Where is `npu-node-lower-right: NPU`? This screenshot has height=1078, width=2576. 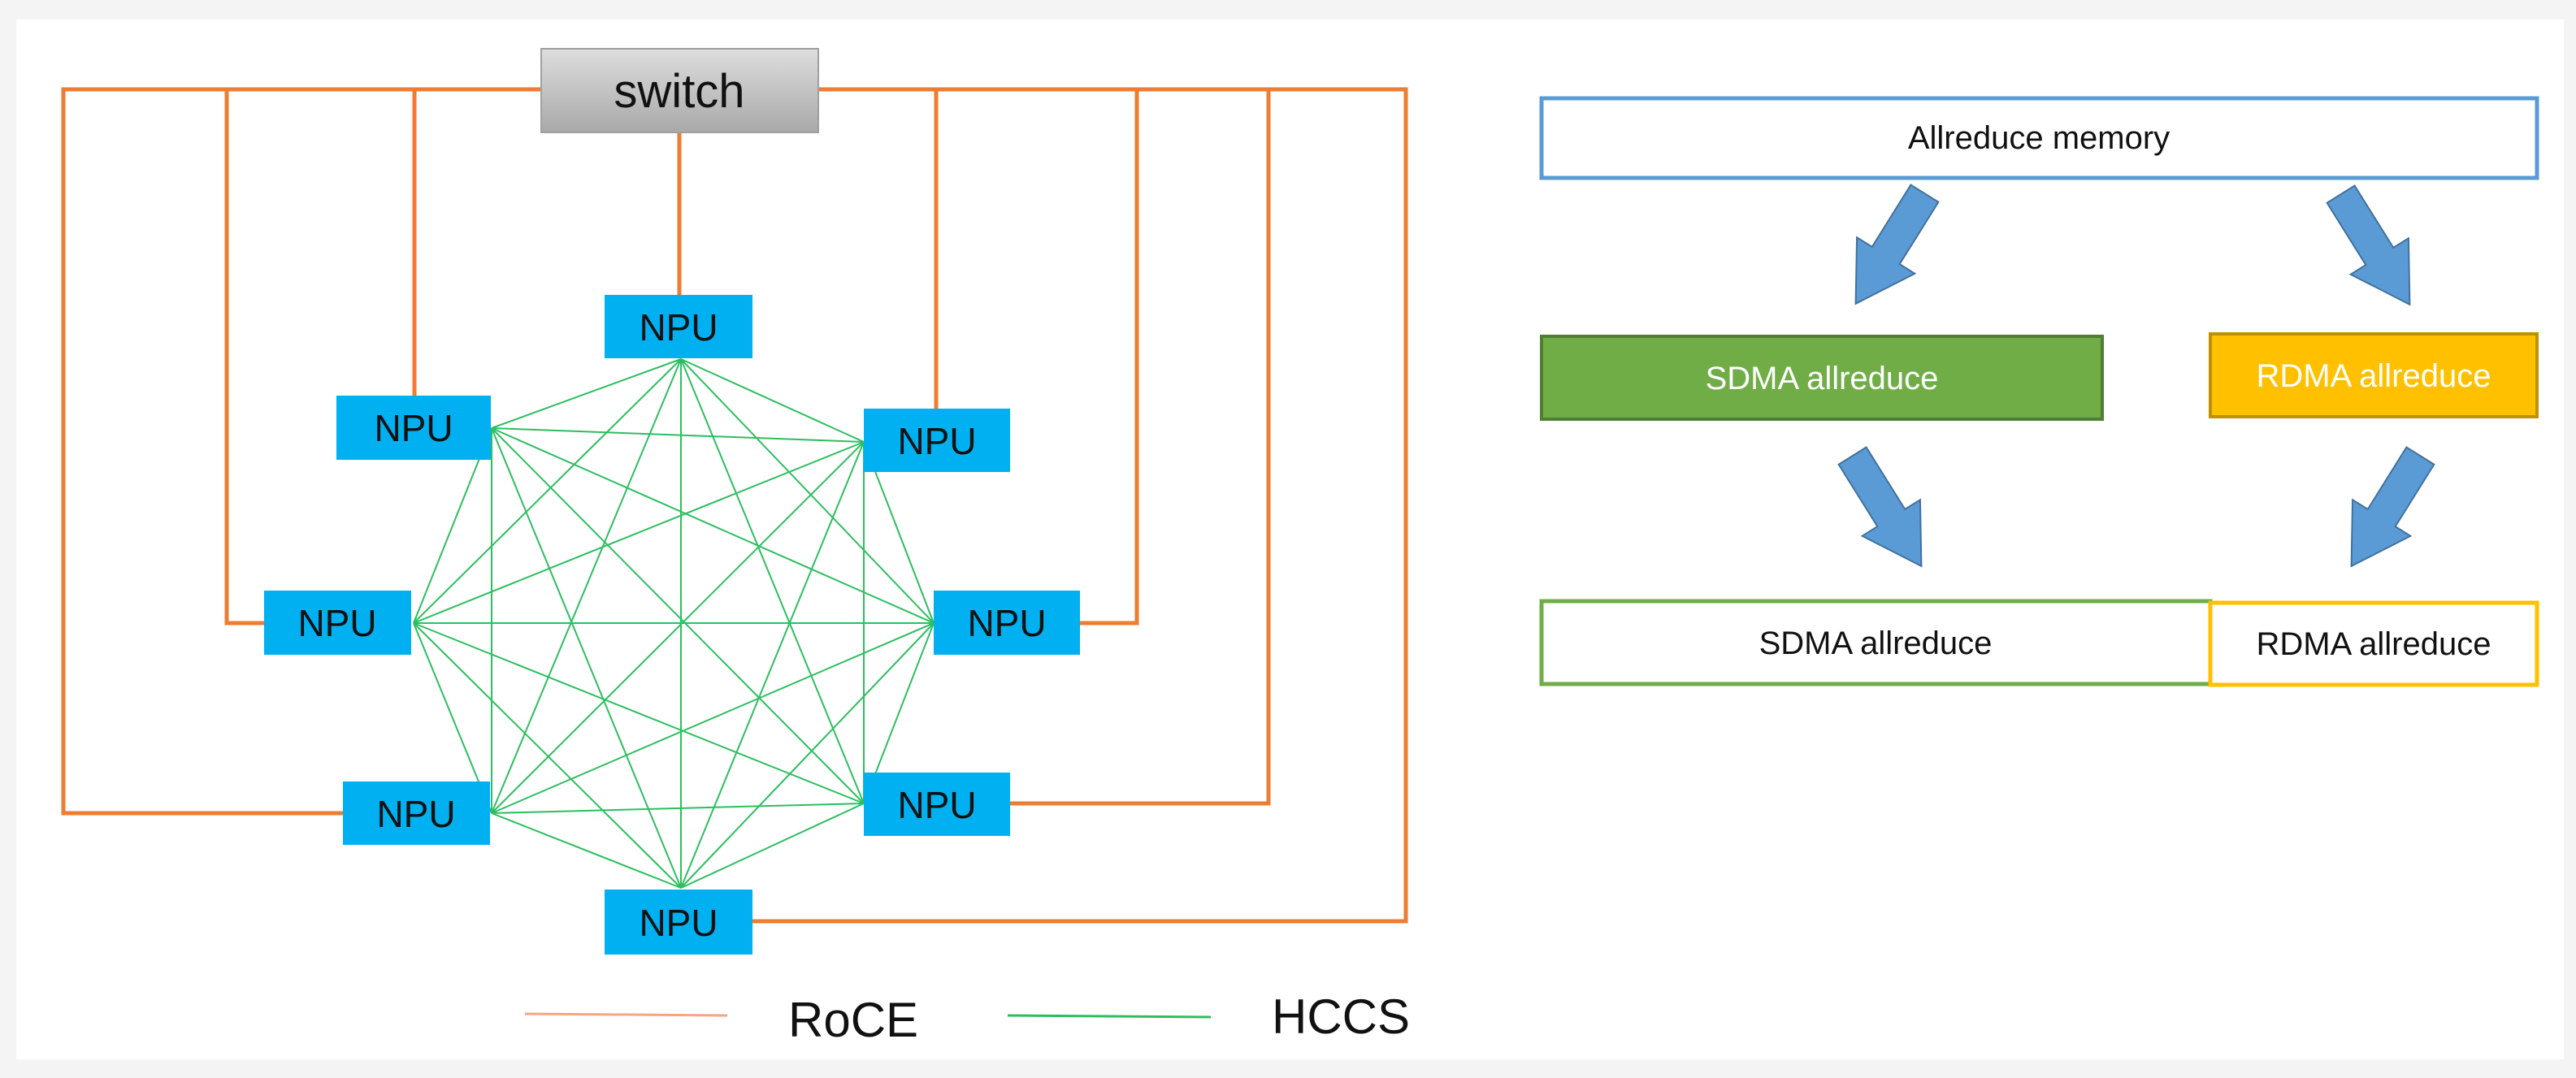
npu-node-lower-right: NPU is located at coordinates (937, 805).